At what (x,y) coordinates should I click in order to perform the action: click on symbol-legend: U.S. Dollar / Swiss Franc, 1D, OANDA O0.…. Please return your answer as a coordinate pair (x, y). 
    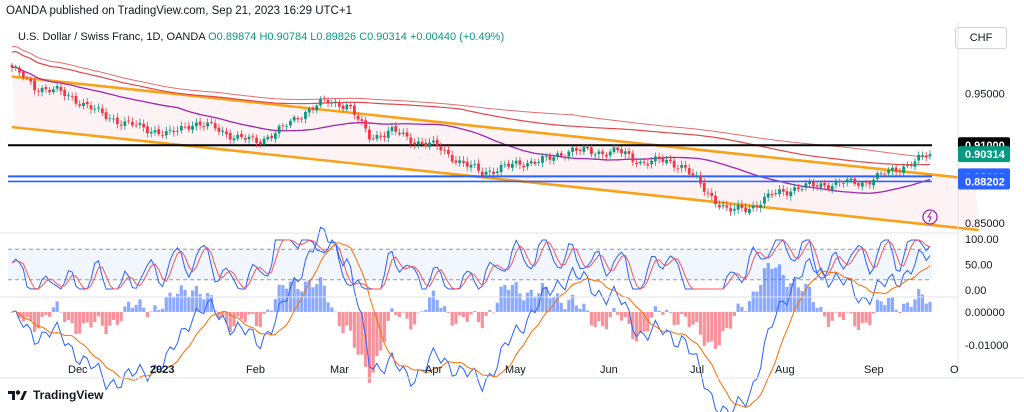
    Looking at the image, I should click on (261, 37).